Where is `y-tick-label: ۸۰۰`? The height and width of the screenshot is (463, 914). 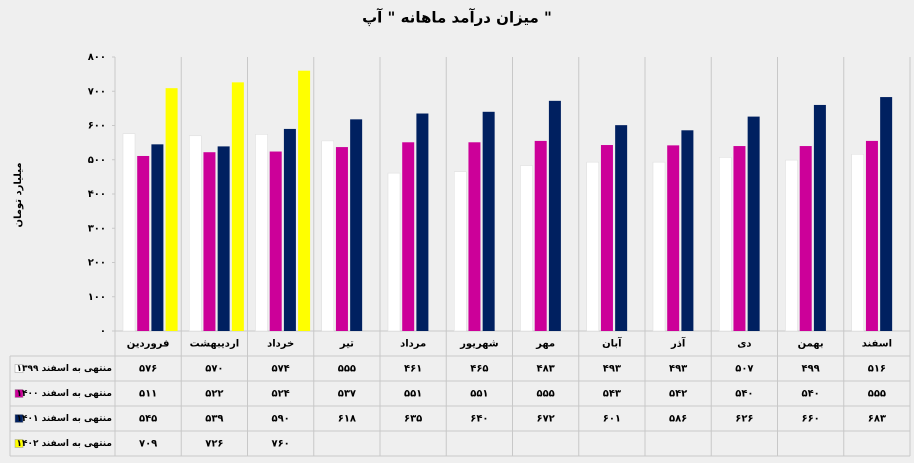 y-tick-label: ۸۰۰ is located at coordinates (97, 57).